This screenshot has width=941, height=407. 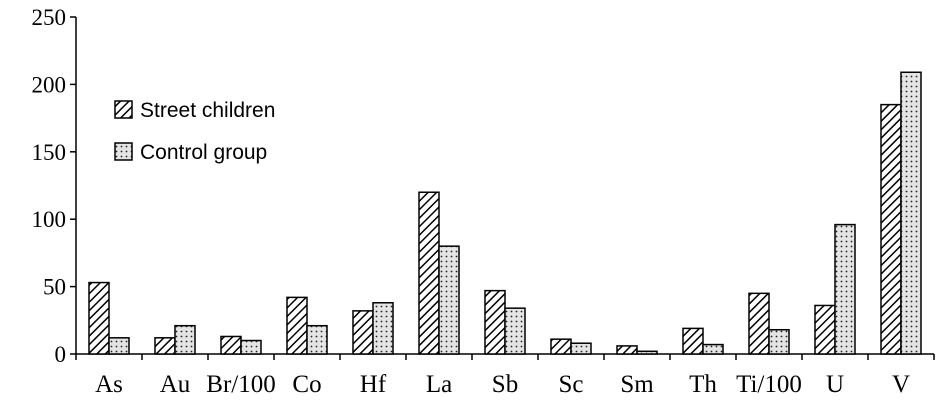 I want to click on x-tick-label: Au, so click(x=175, y=384).